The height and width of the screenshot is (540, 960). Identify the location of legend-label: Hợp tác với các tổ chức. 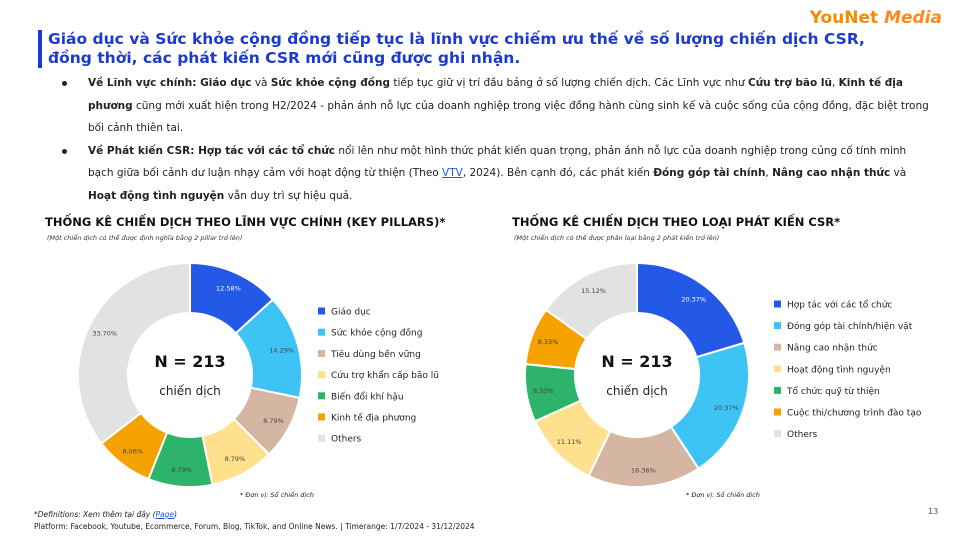
(839, 305).